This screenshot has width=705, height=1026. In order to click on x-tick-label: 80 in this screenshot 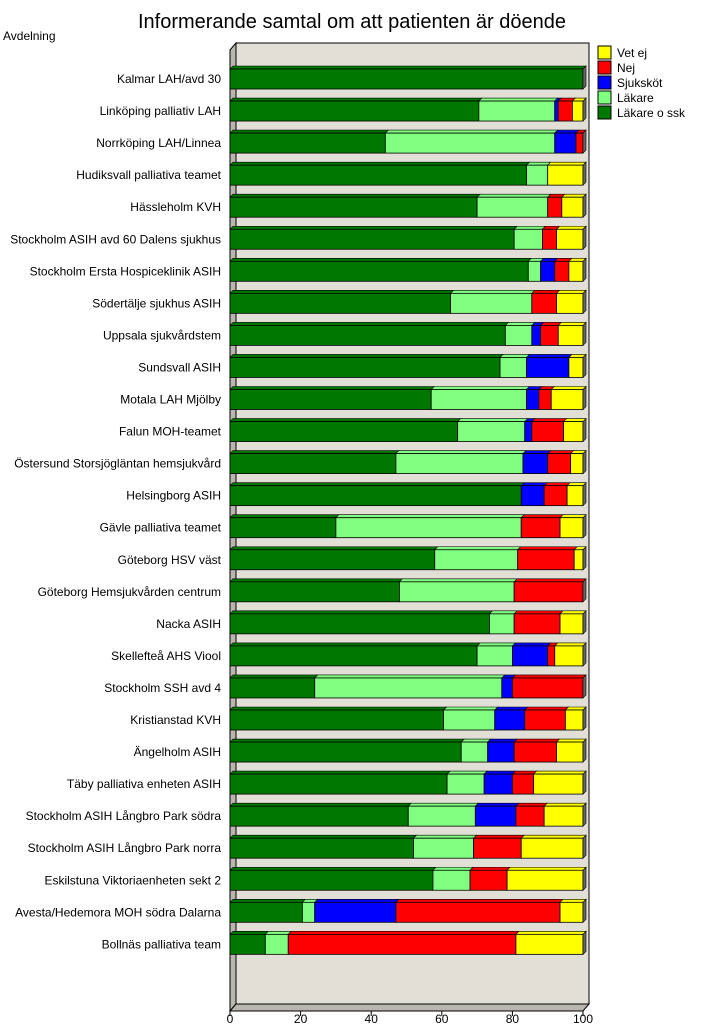, I will do `click(513, 1019)`.